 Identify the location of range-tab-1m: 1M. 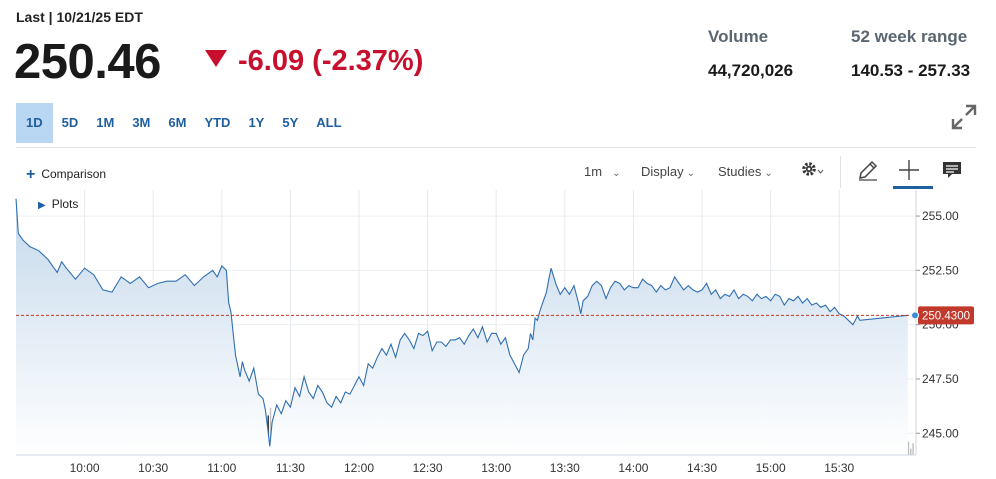
(105, 122).